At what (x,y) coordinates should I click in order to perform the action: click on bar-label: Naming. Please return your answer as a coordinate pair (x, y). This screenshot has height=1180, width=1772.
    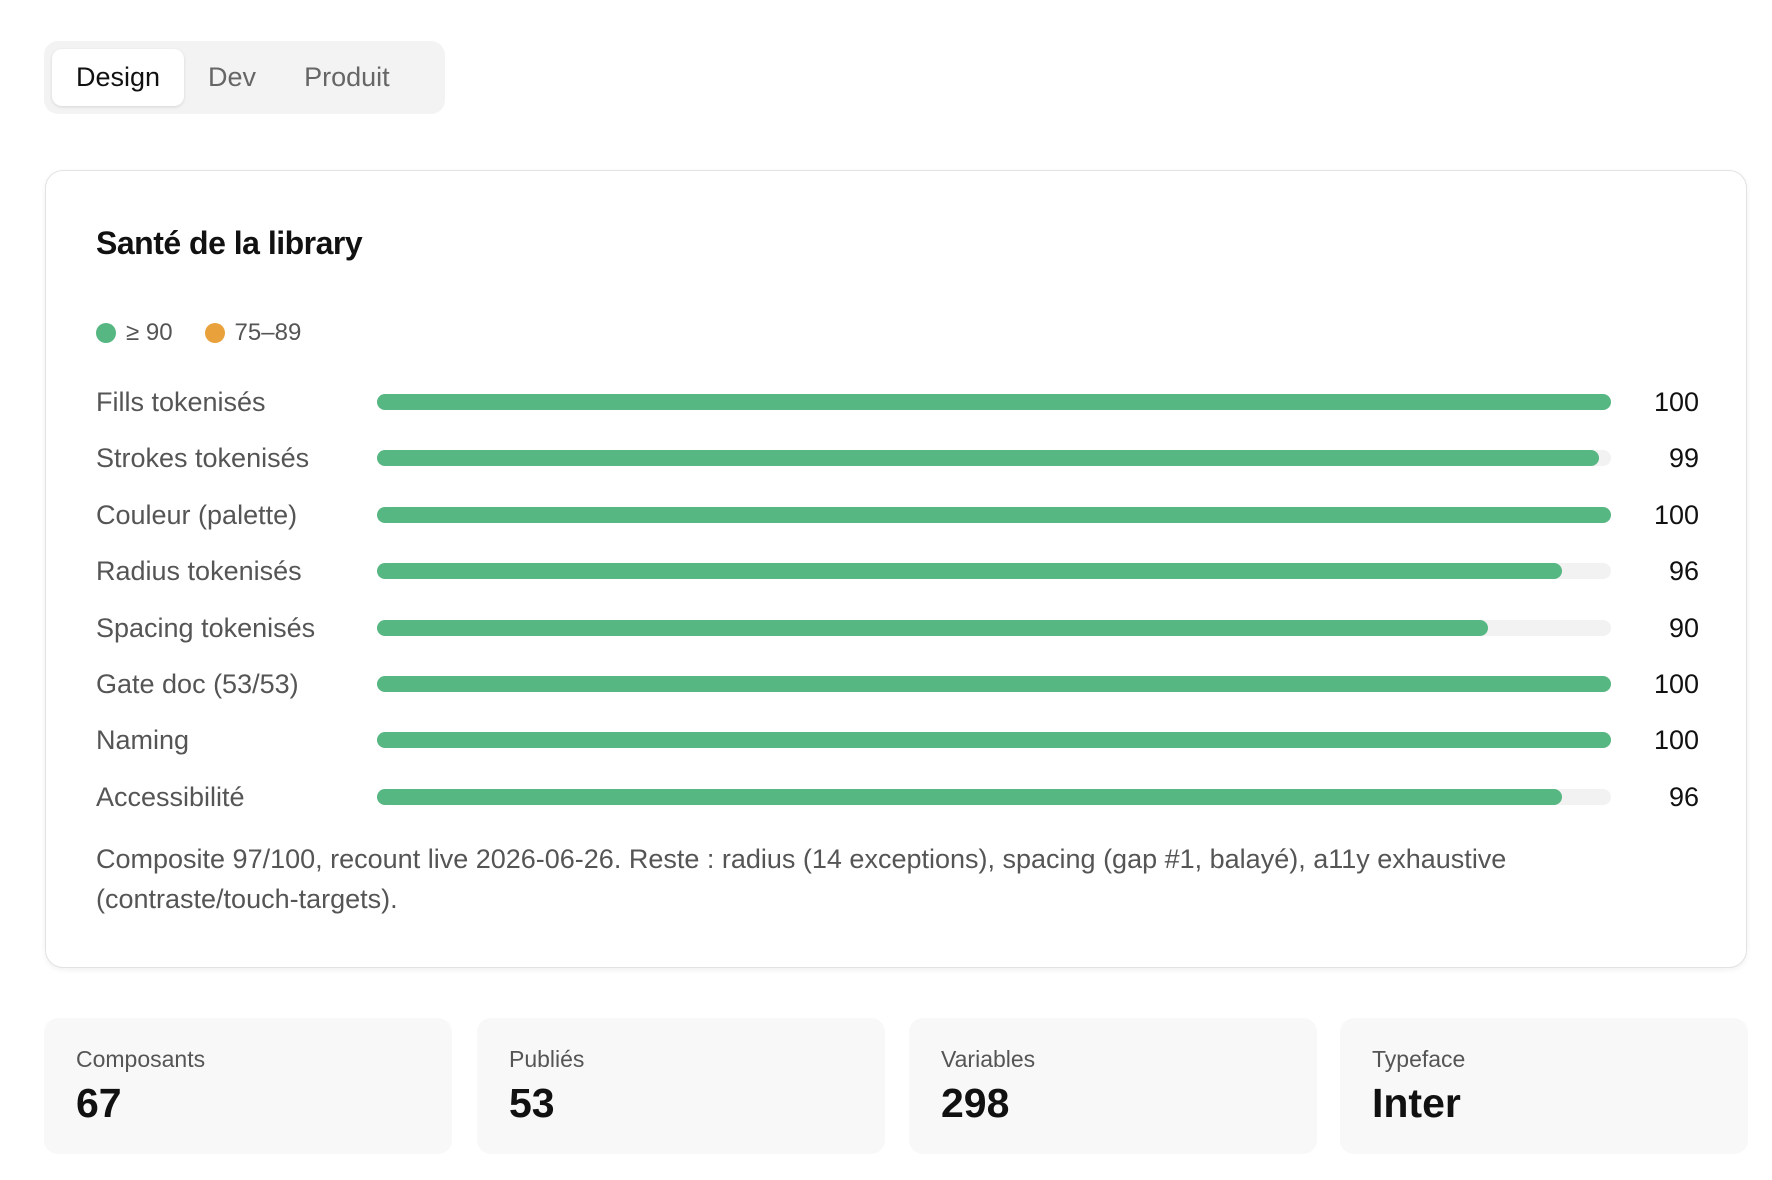
    Looking at the image, I should click on (143, 740).